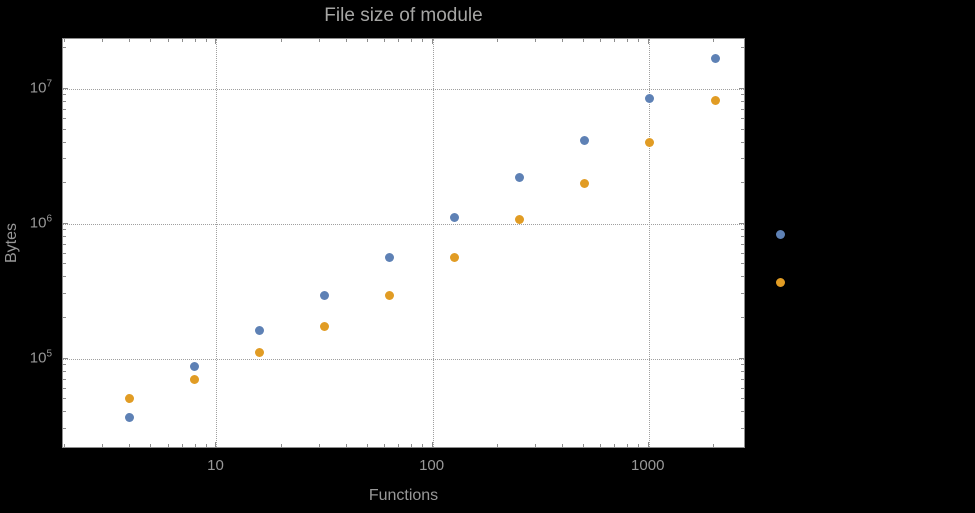 The image size is (975, 513). Describe the element at coordinates (215, 465) in the screenshot. I see `x-tick-label: 10` at that location.